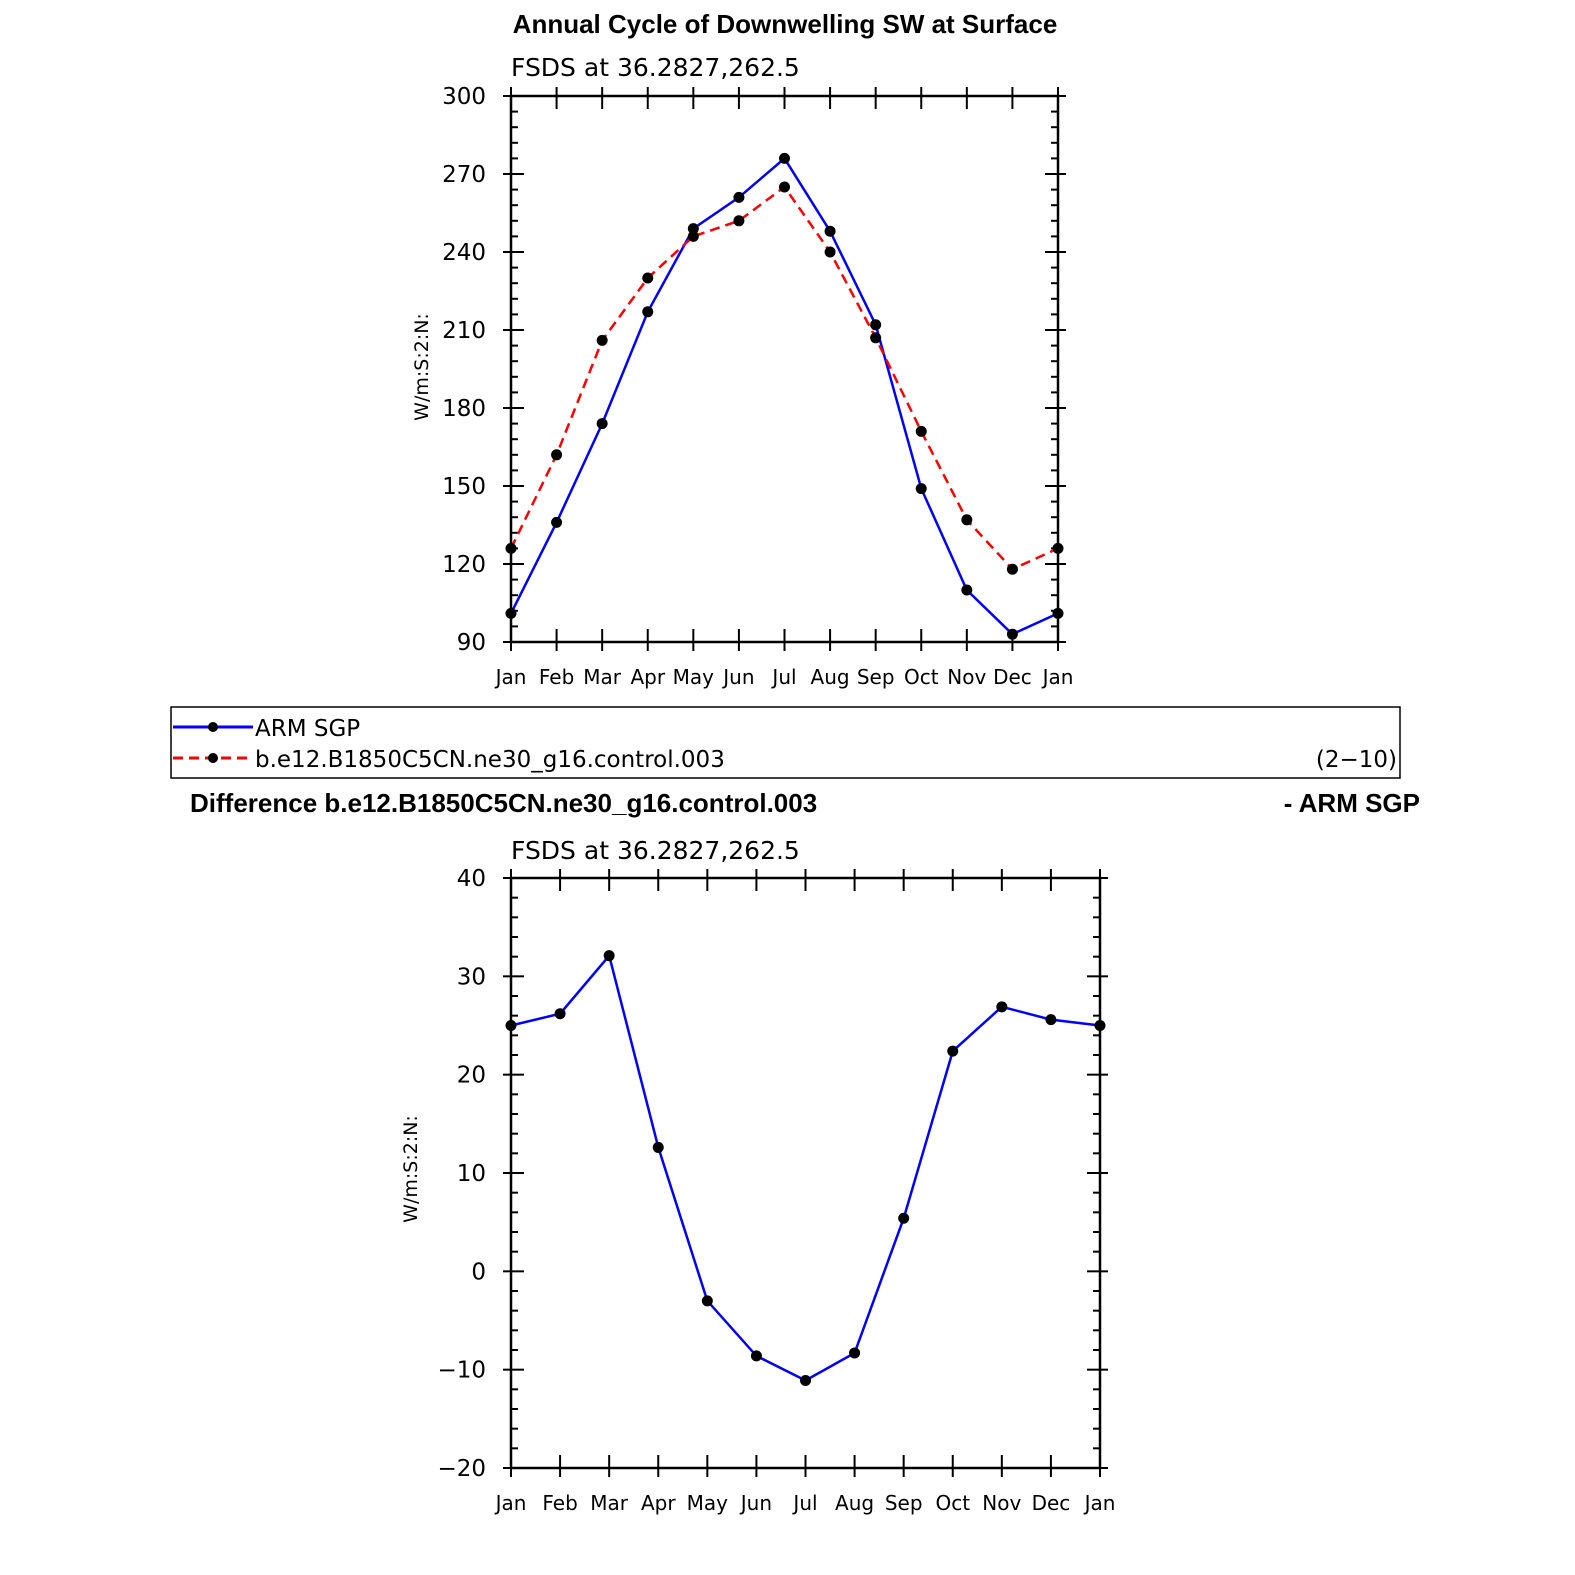 The image size is (1575, 1575). What do you see at coordinates (1051, 1503) in the screenshot?
I see `chart2-xtick-label: Dec` at bounding box center [1051, 1503].